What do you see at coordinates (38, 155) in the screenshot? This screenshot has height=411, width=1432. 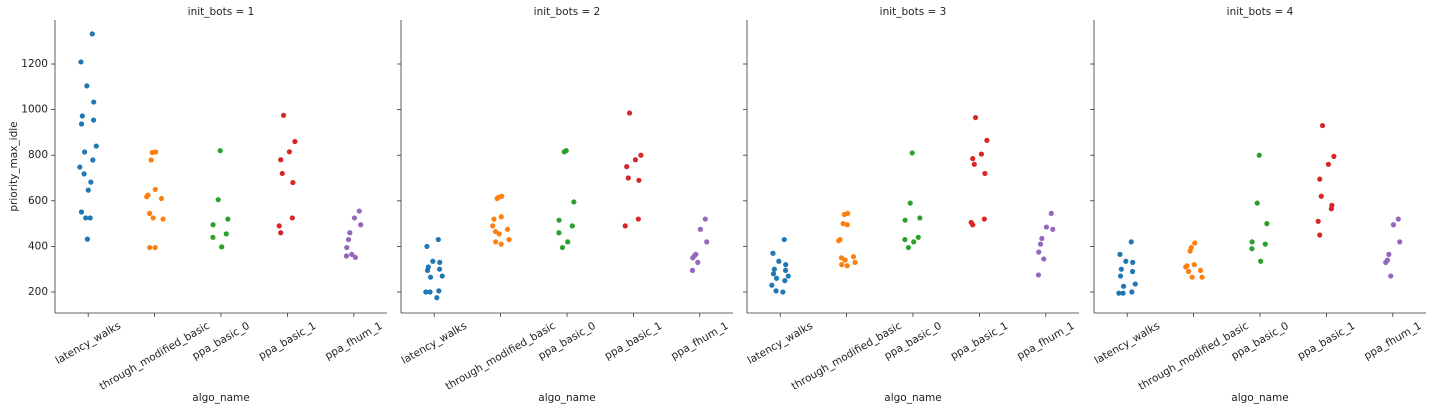 I see `y-tick-label: 800` at bounding box center [38, 155].